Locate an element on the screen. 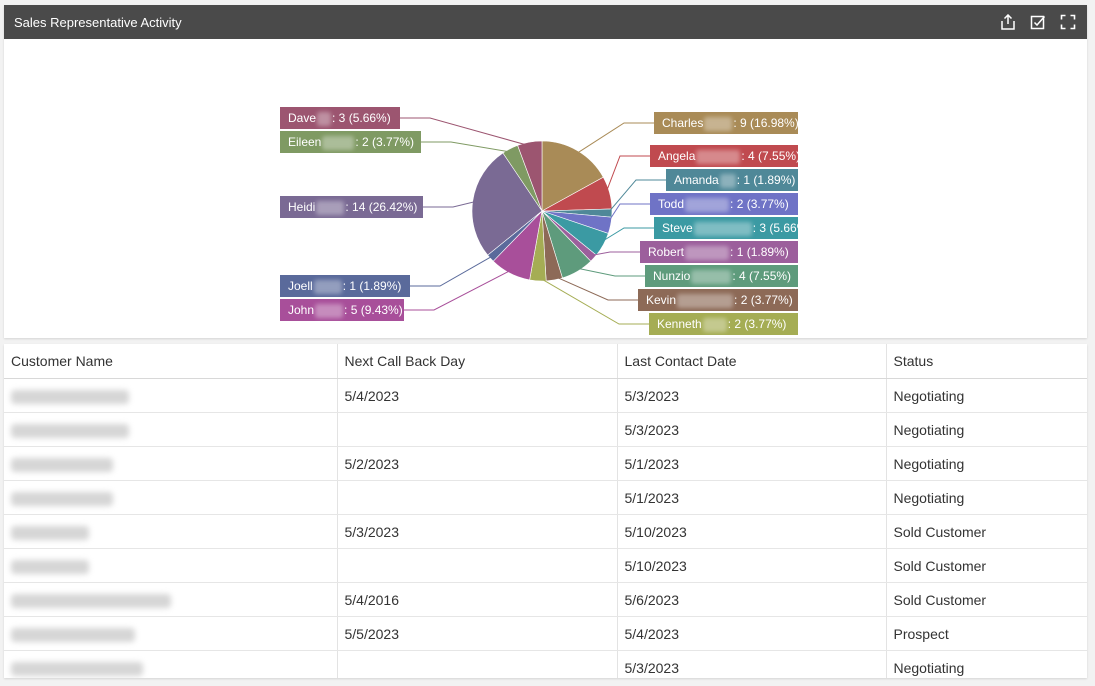 The height and width of the screenshot is (686, 1095). last-contact-date-cell: 5/10/2023 is located at coordinates (752, 565).